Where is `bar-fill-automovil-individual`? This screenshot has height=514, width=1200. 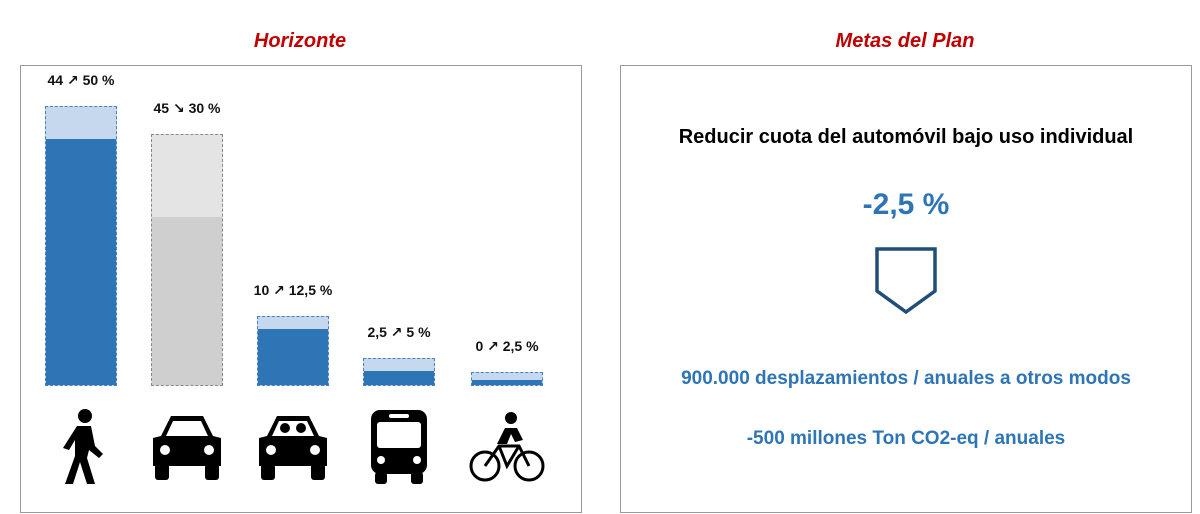 bar-fill-automovil-individual is located at coordinates (187, 301).